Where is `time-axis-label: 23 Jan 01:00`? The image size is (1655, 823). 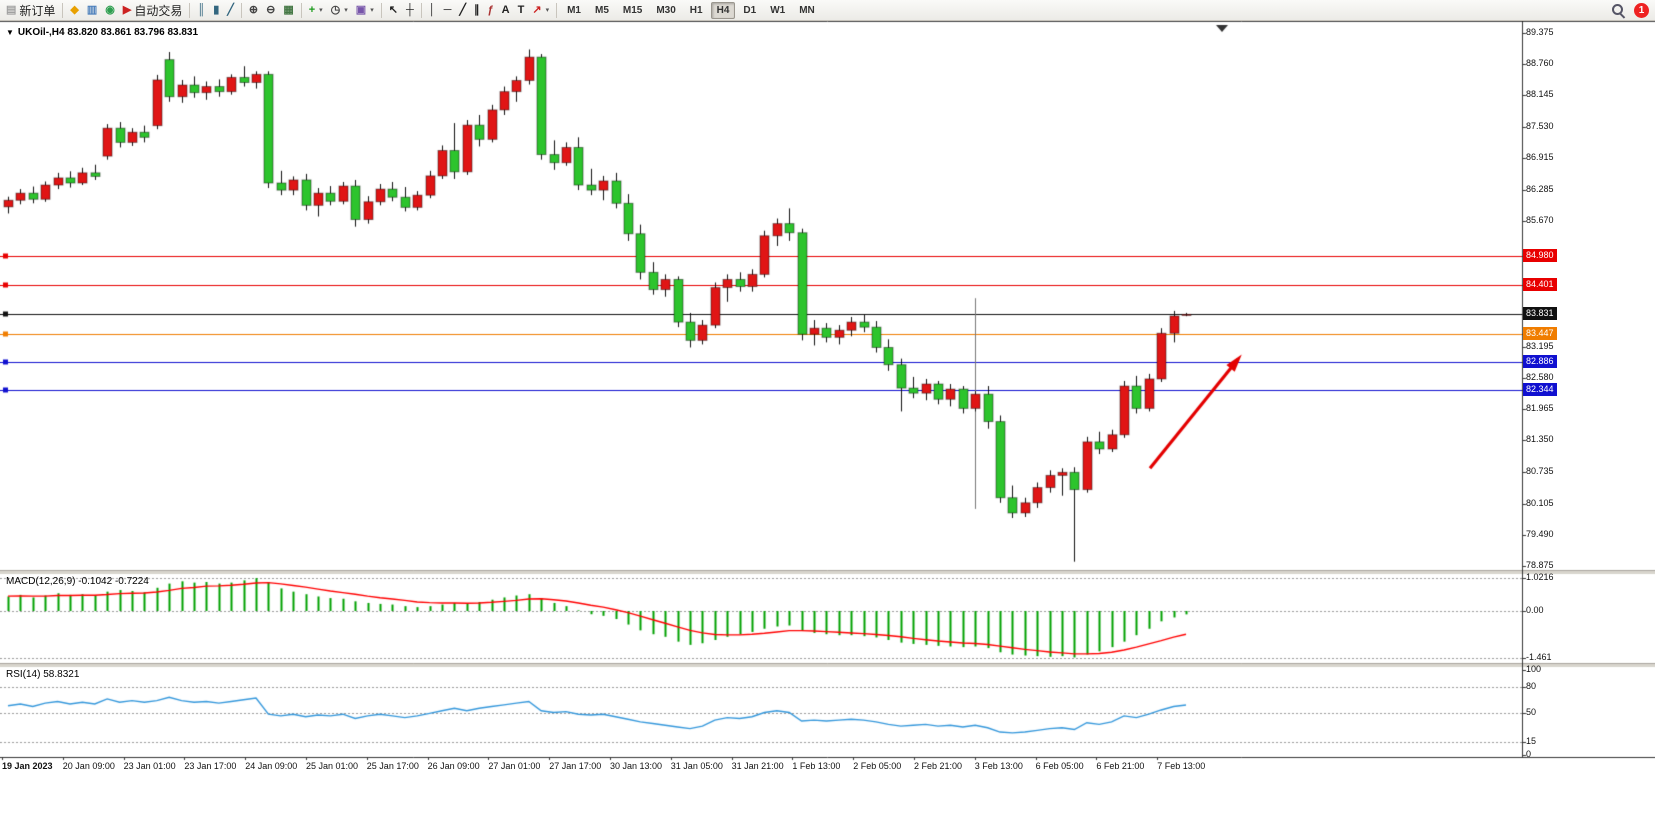
time-axis-label: 23 Jan 01:00 is located at coordinates (149, 766).